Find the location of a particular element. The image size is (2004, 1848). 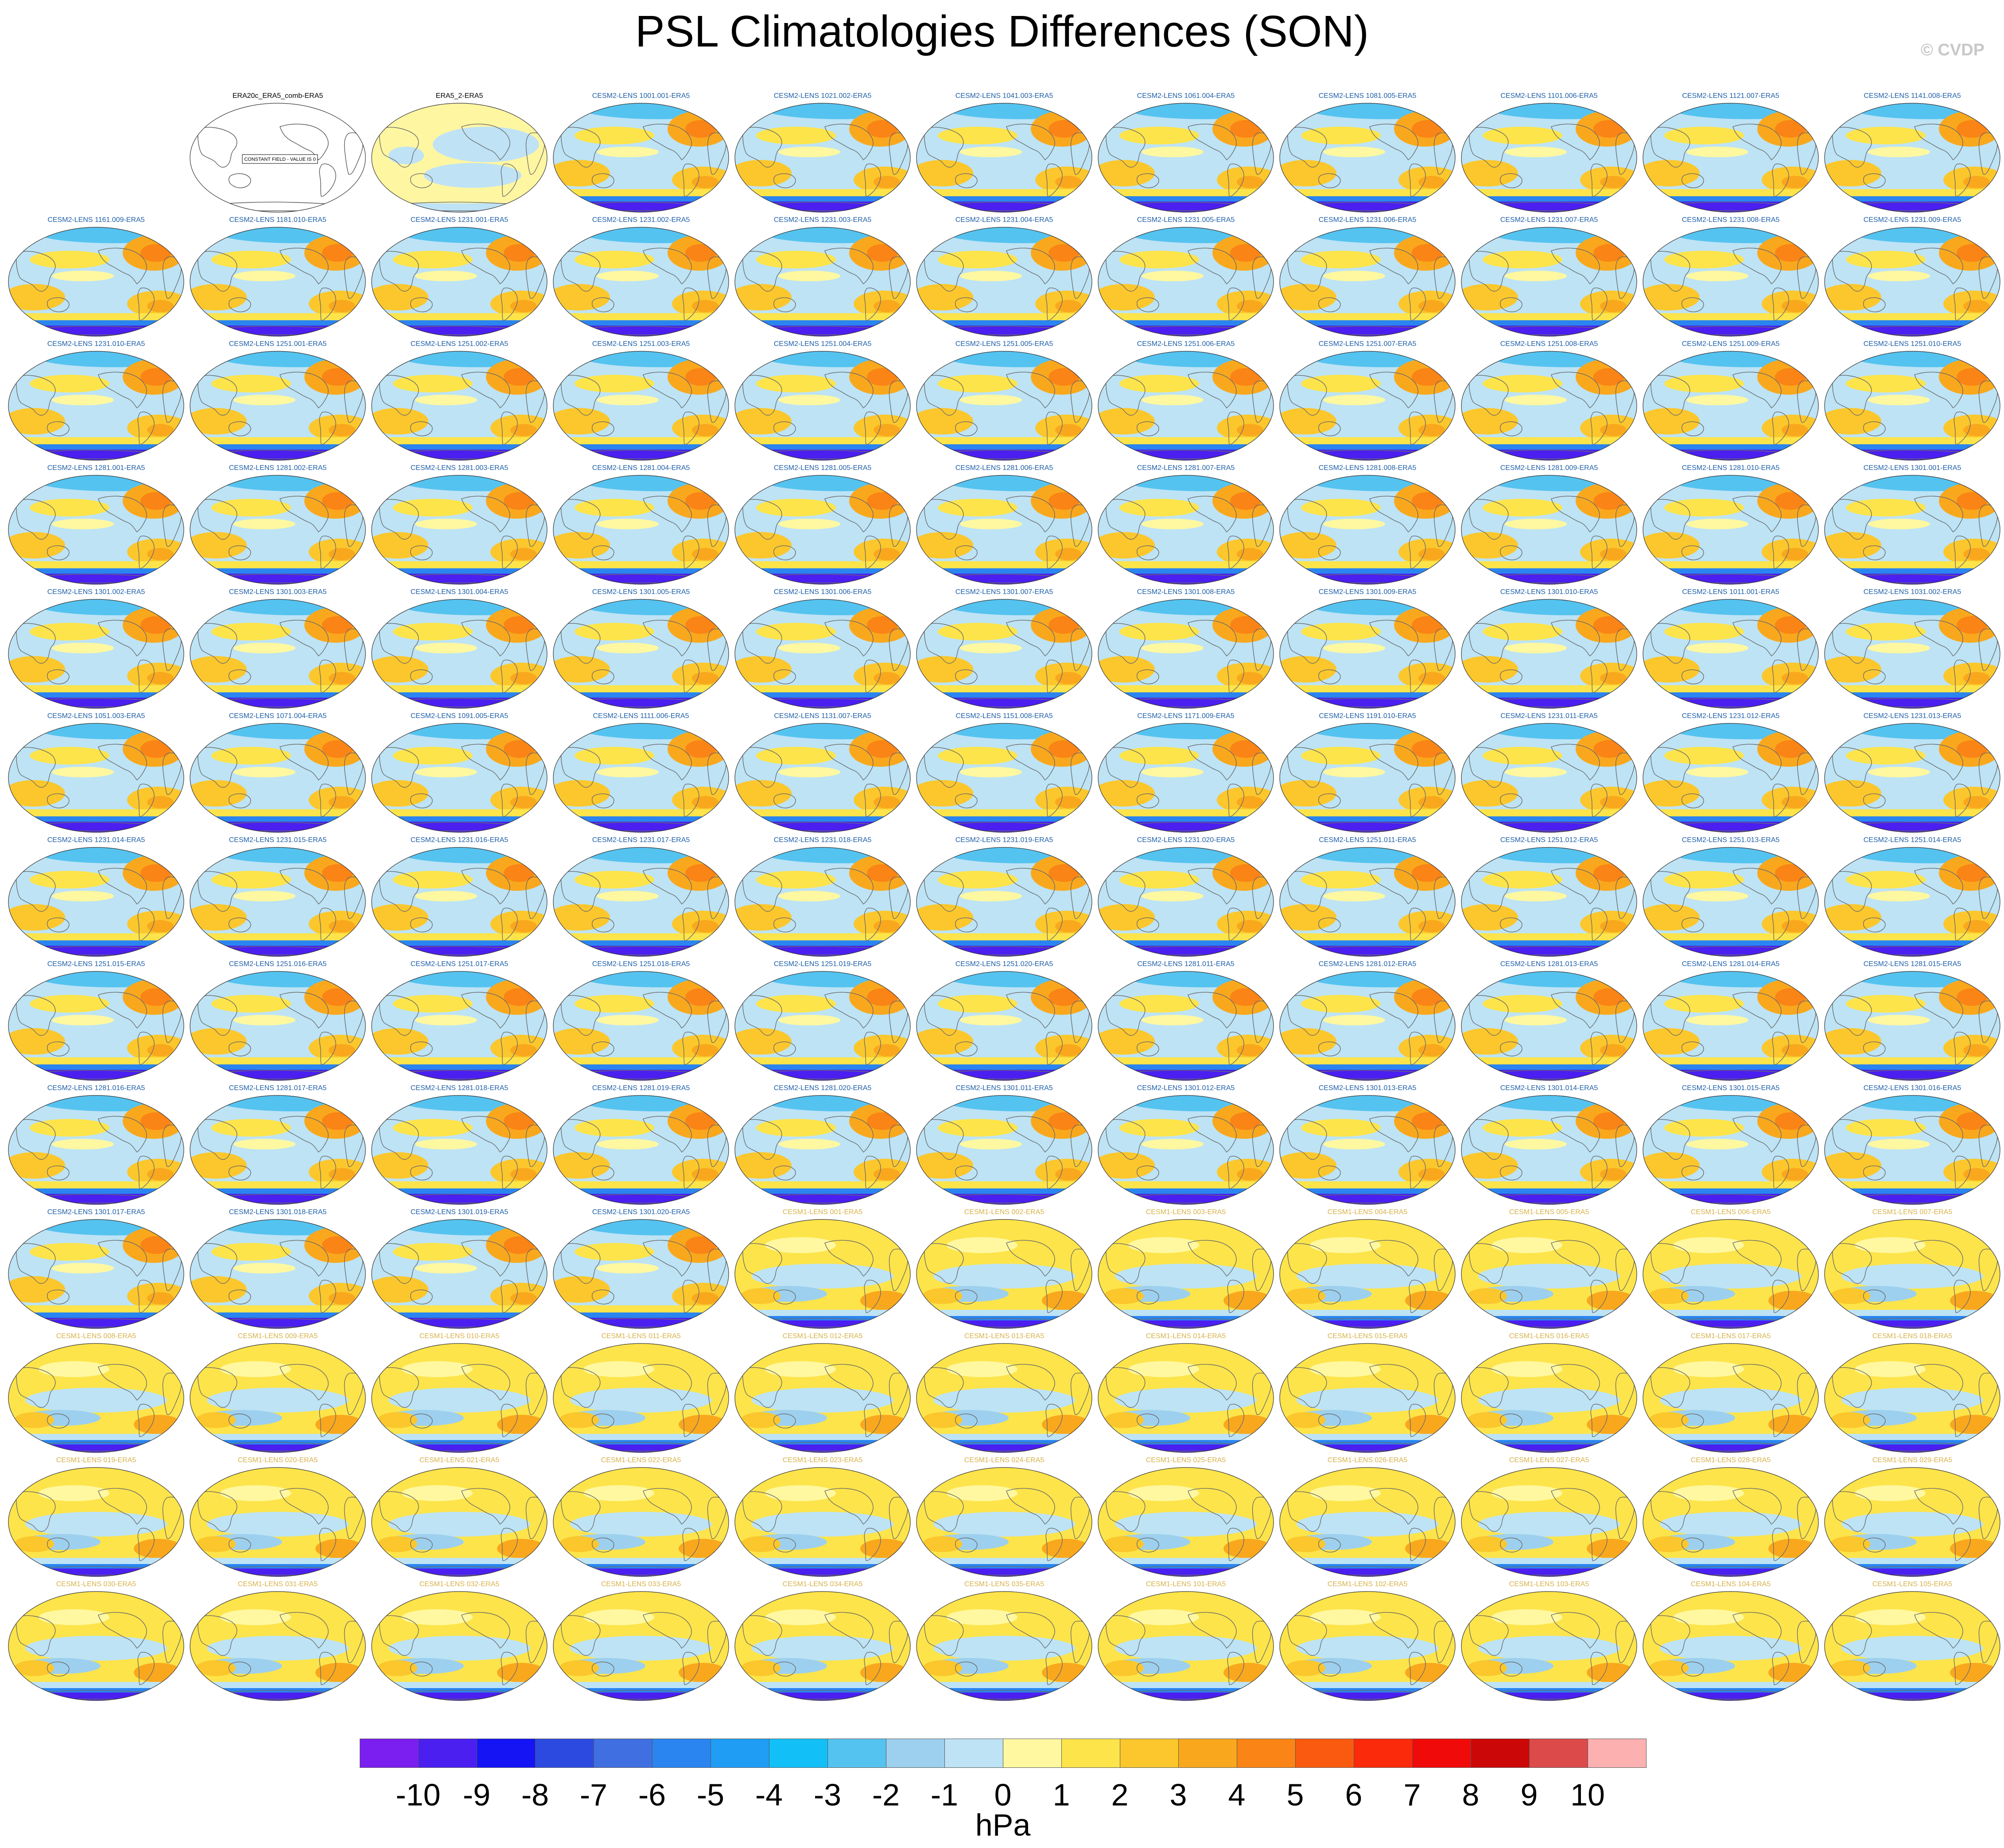

field-southern-band is located at coordinates (277, 1437).